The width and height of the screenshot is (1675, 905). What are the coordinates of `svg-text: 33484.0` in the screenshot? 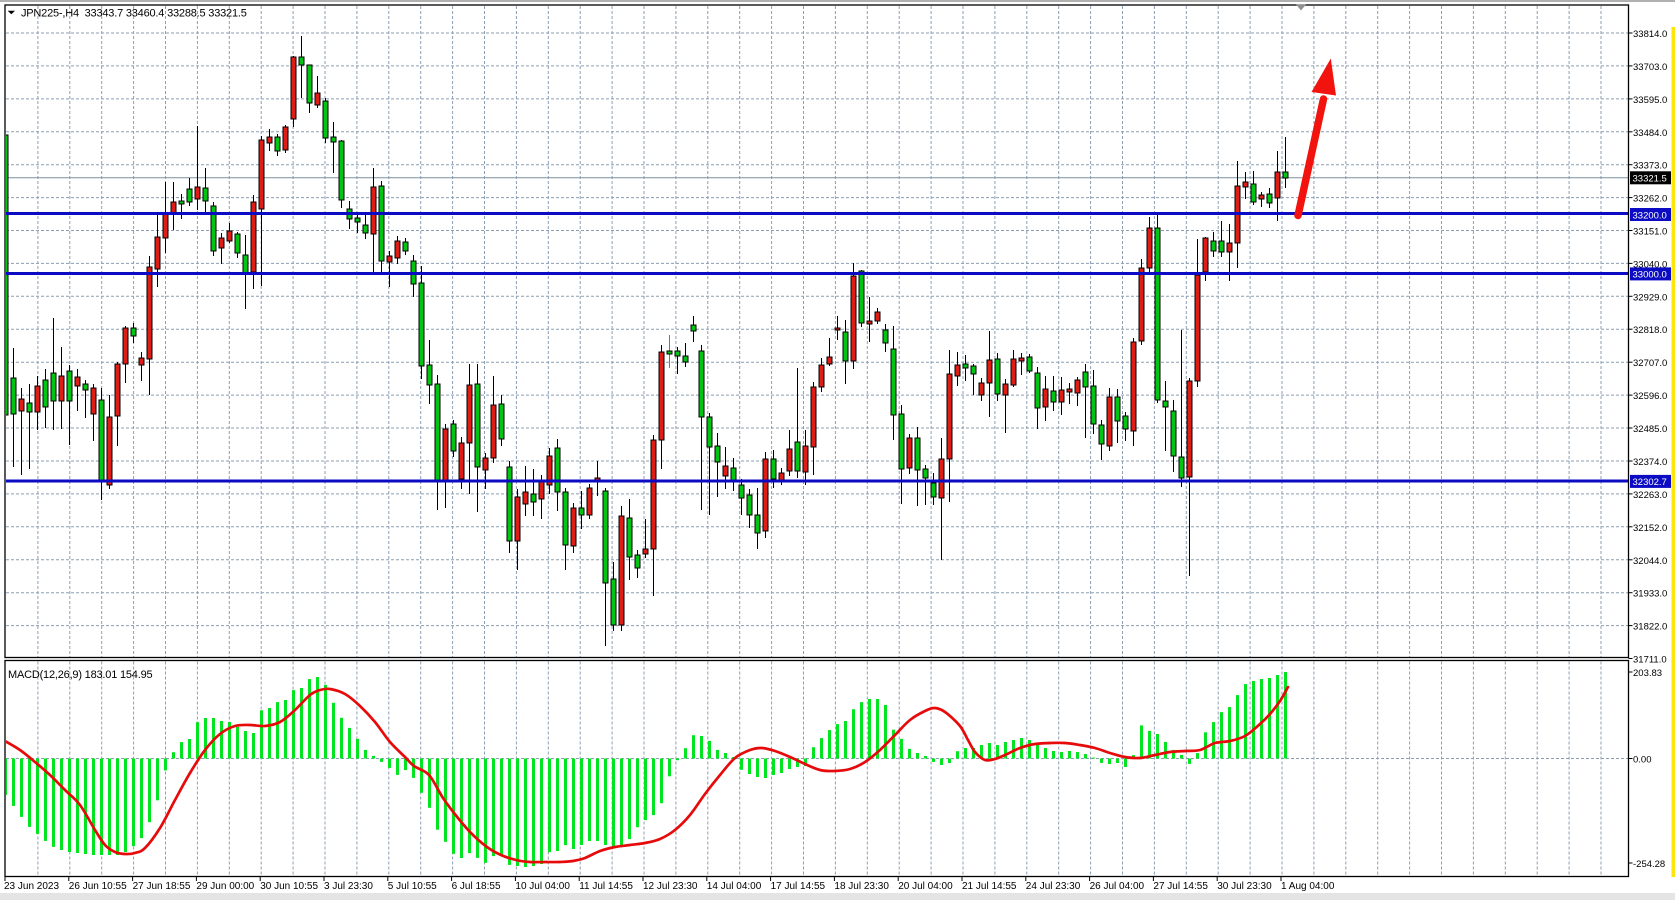 It's located at (1650, 133).